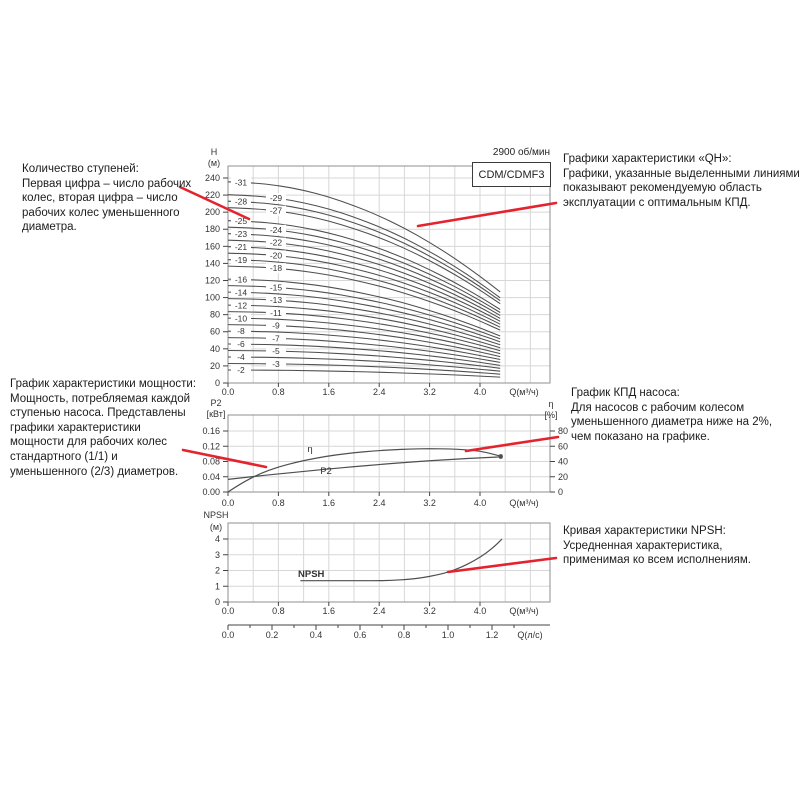 The width and height of the screenshot is (800, 800). What do you see at coordinates (241, 370) in the screenshot?
I see `svg-text: -2` at bounding box center [241, 370].